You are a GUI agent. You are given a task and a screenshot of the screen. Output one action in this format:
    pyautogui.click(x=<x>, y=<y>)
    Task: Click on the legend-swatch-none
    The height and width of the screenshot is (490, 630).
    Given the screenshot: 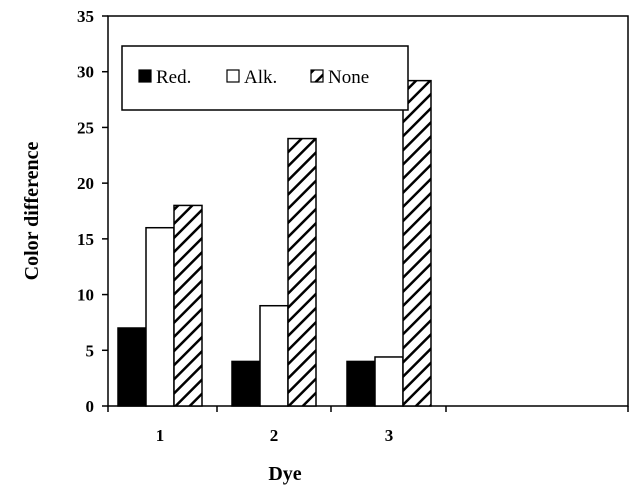 What is the action you would take?
    pyautogui.click(x=317, y=76)
    